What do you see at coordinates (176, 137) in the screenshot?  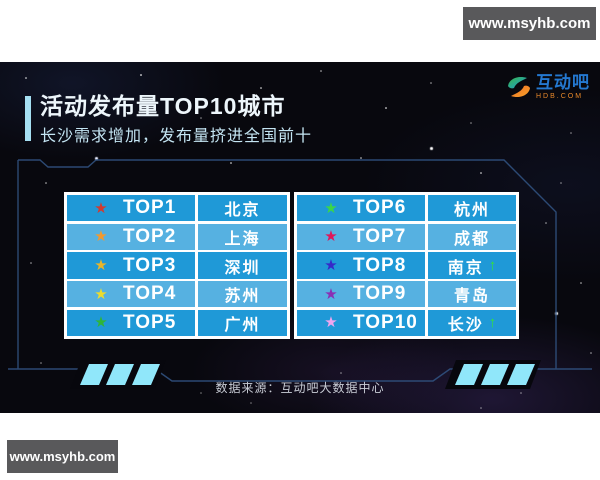 I see `page-subtitle: 长沙需求增加，发布量挤进全国前十` at bounding box center [176, 137].